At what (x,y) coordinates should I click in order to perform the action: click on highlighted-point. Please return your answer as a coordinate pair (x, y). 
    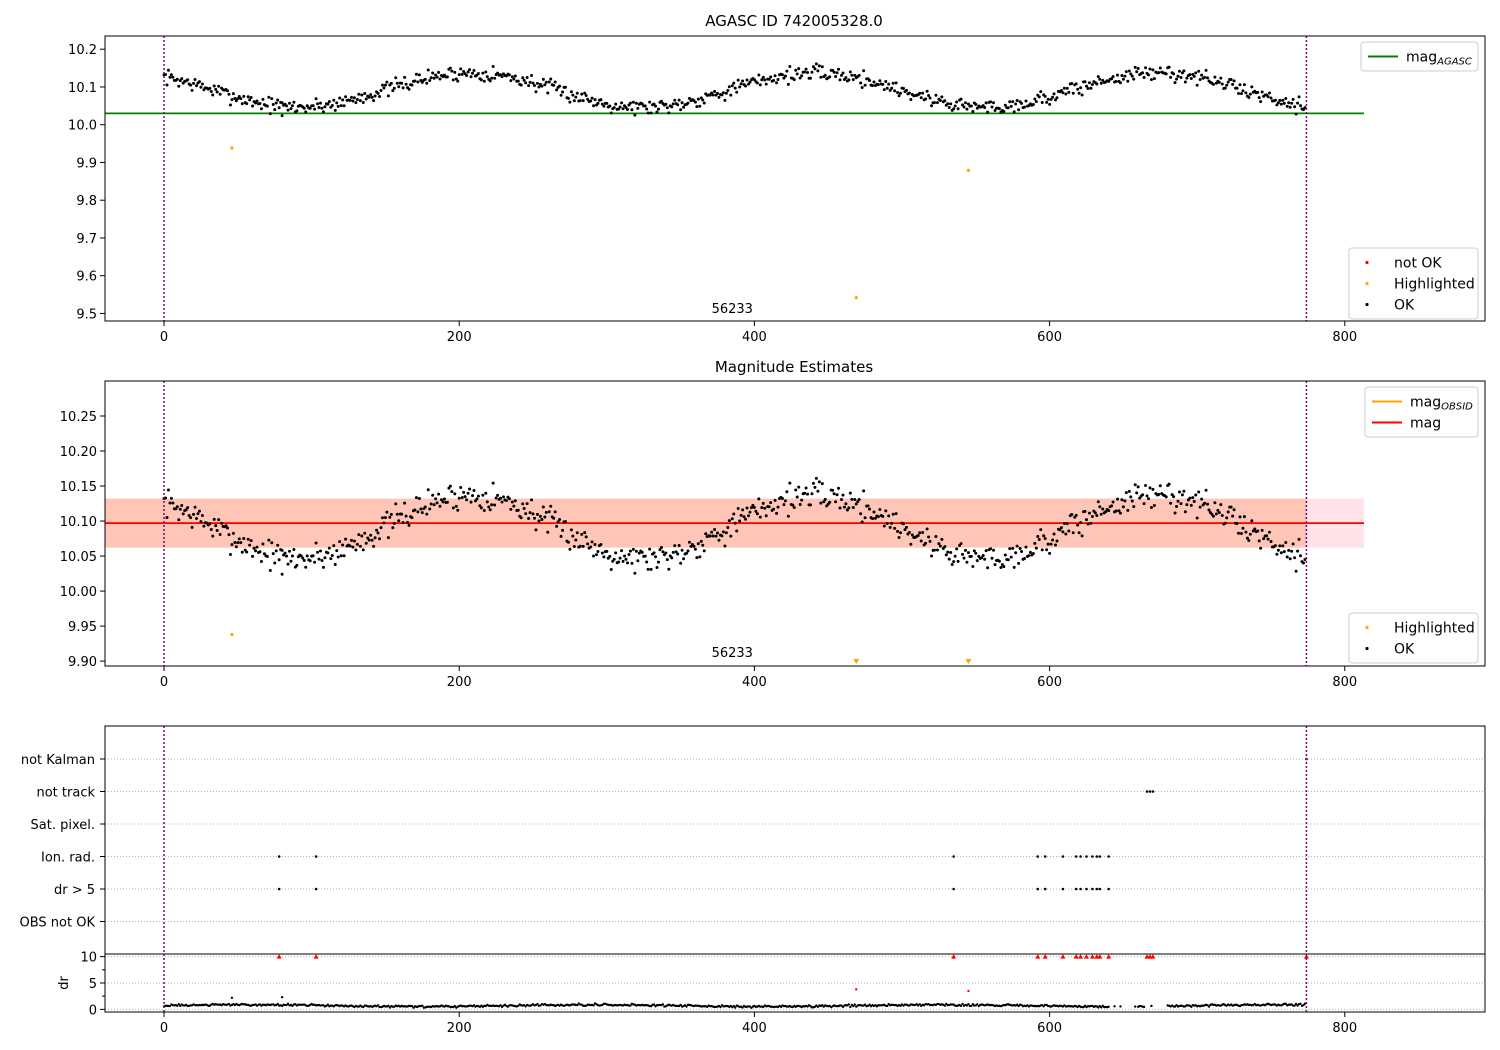
    Looking at the image, I should click on (232, 148).